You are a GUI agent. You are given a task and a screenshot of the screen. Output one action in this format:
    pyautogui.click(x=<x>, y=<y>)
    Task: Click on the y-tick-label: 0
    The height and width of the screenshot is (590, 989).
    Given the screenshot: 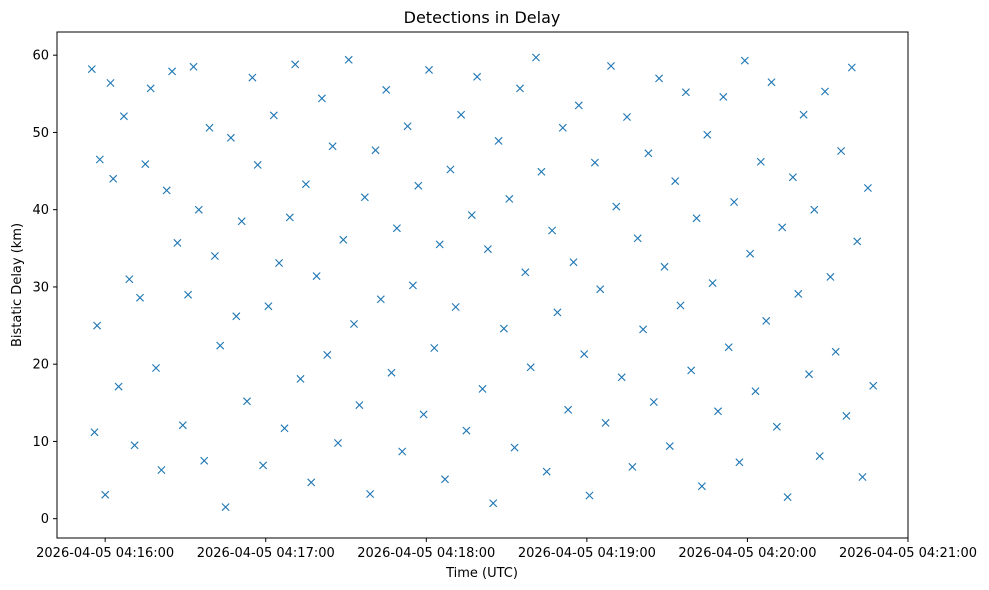 What is the action you would take?
    pyautogui.click(x=45, y=519)
    